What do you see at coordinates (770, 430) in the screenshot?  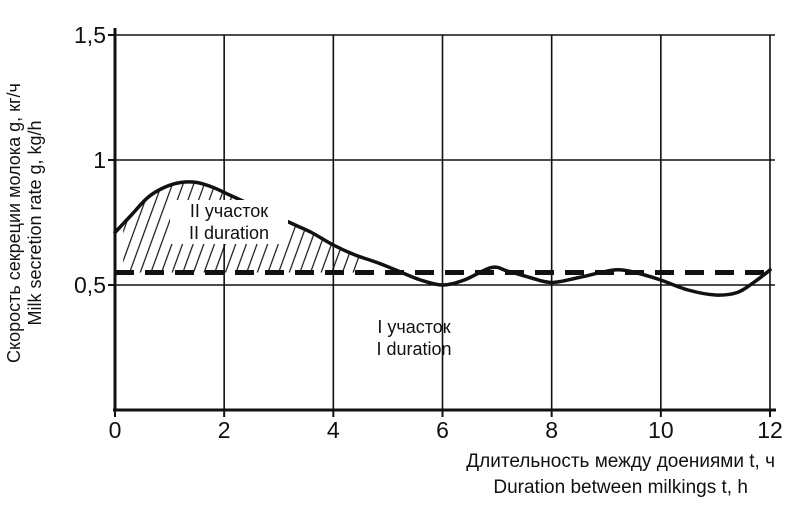 I see `x-tick-label-12: 12` at bounding box center [770, 430].